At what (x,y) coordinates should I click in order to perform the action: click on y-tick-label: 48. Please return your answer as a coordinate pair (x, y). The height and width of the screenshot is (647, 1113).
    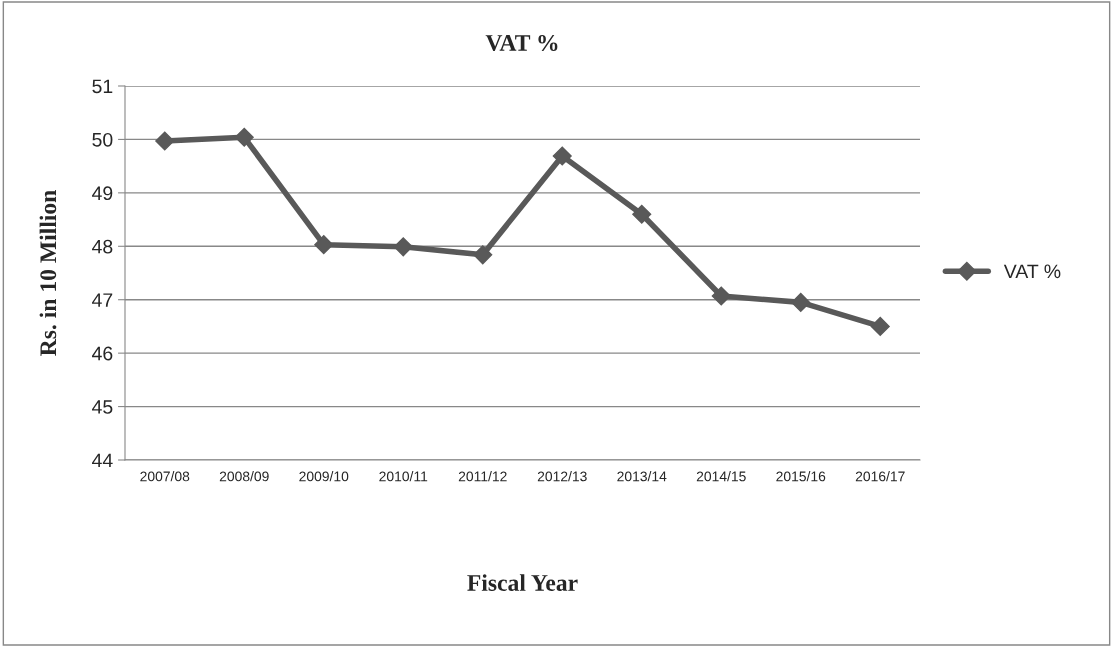
    Looking at the image, I should click on (102, 246).